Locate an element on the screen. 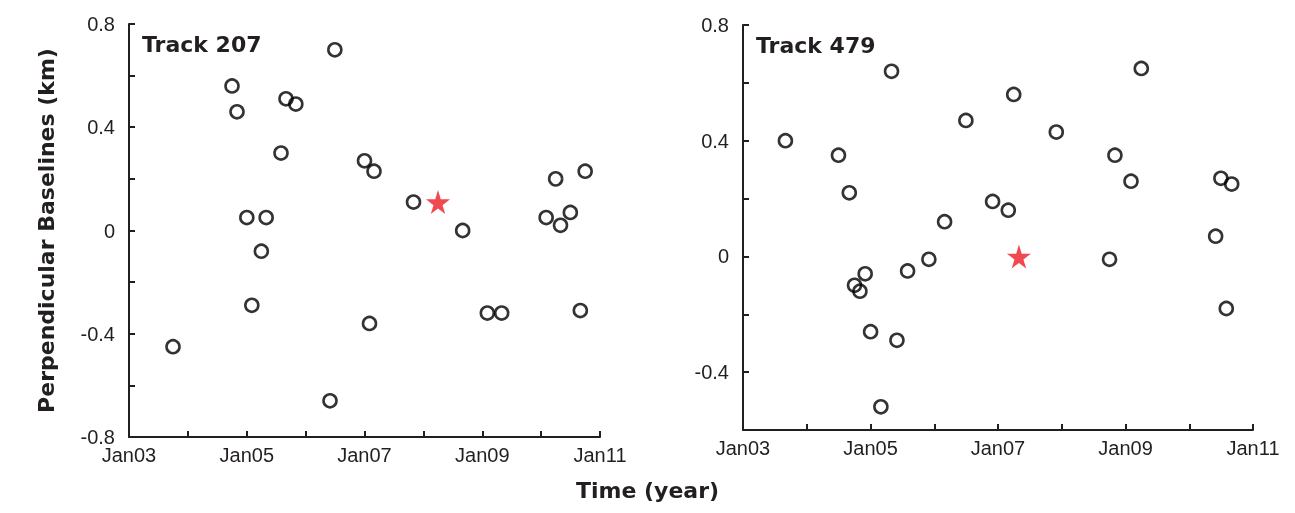  x-axis-title: Time (year) is located at coordinates (647, 490).